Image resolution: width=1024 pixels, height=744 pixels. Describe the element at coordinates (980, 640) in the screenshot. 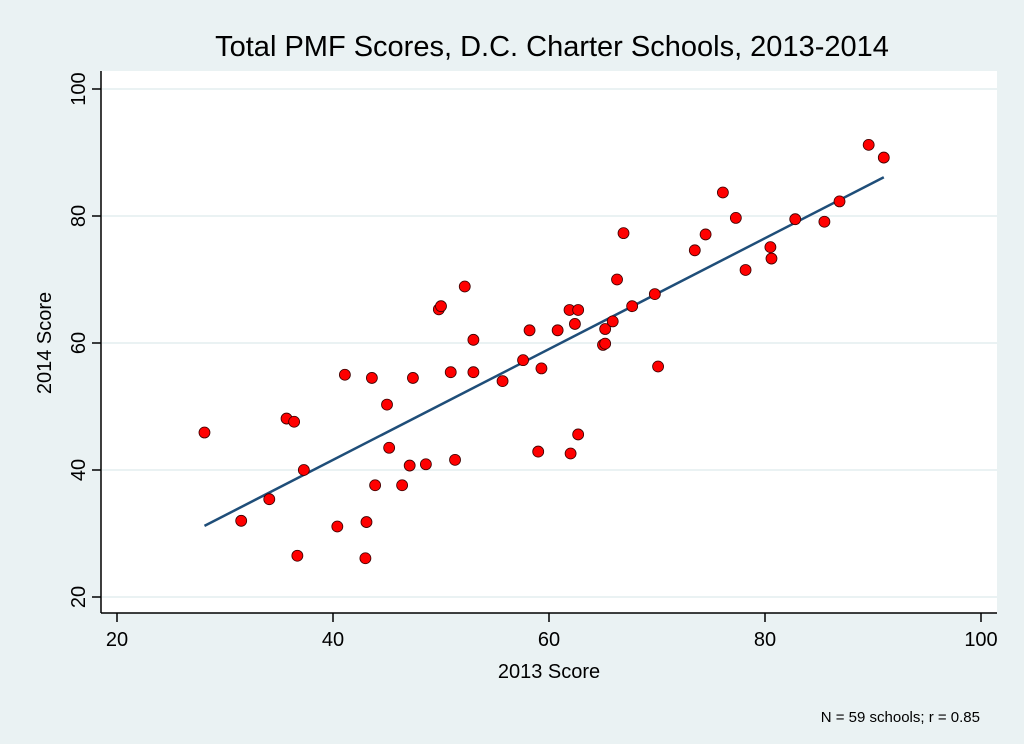

I see `x-tick-label: 100` at that location.